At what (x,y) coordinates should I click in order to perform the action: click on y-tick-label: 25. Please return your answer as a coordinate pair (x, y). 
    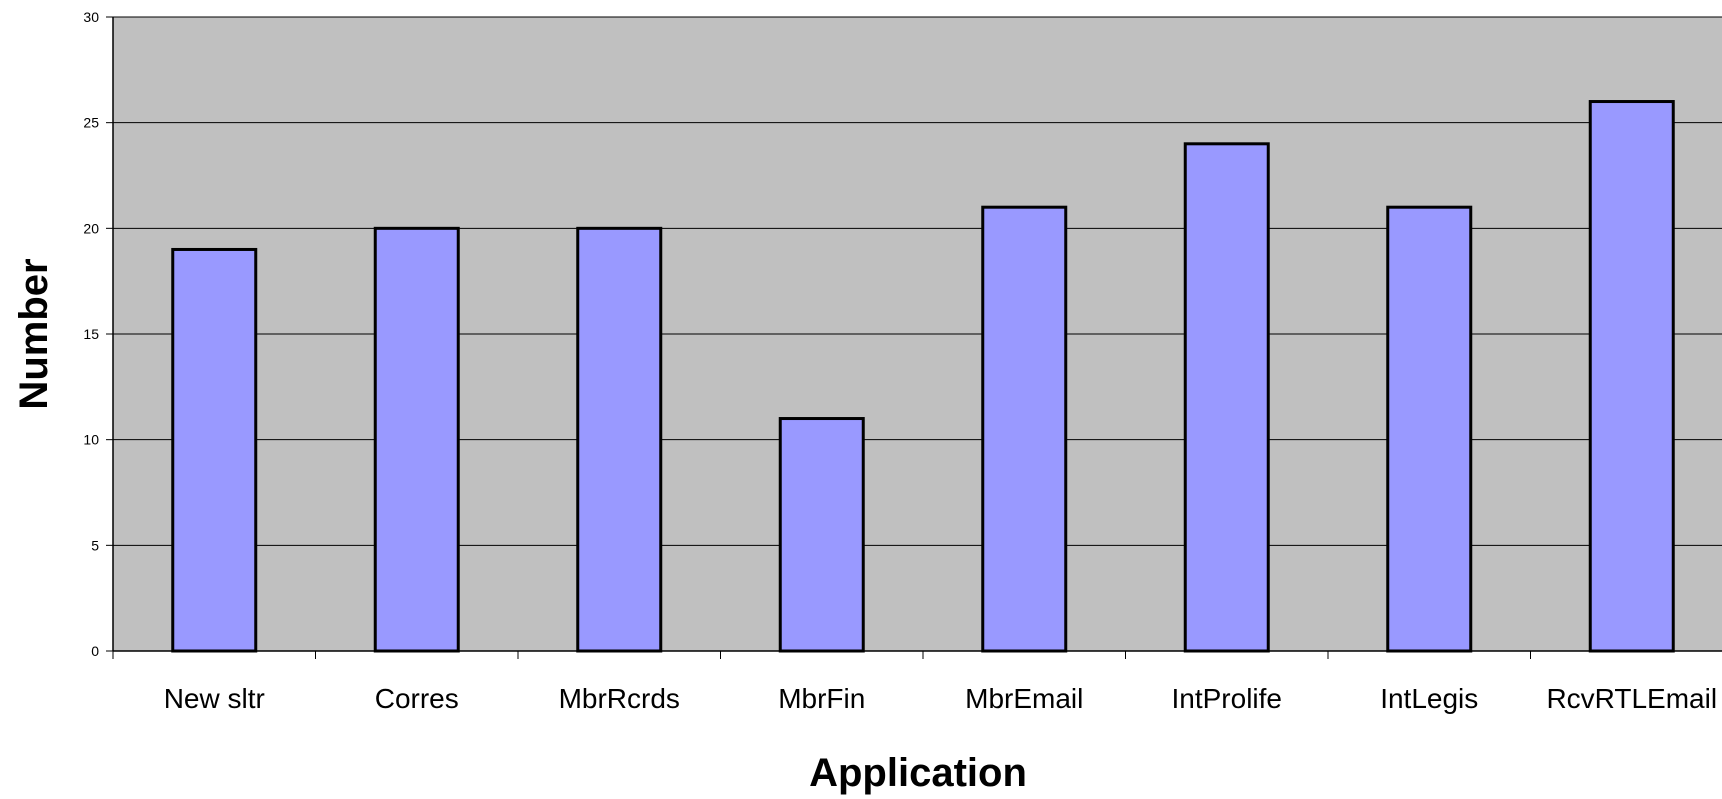
    Looking at the image, I should click on (91, 123).